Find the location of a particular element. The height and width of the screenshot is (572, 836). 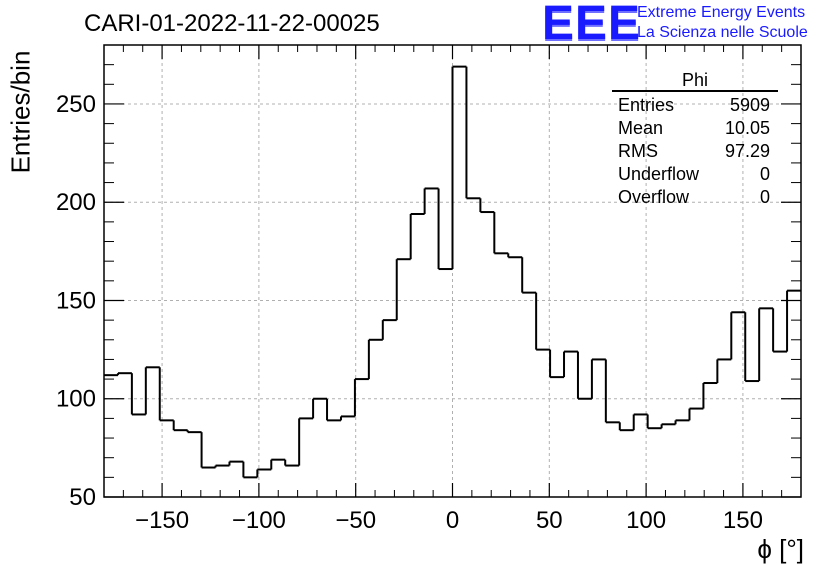

stats-value: 10.05 is located at coordinates (747, 128).